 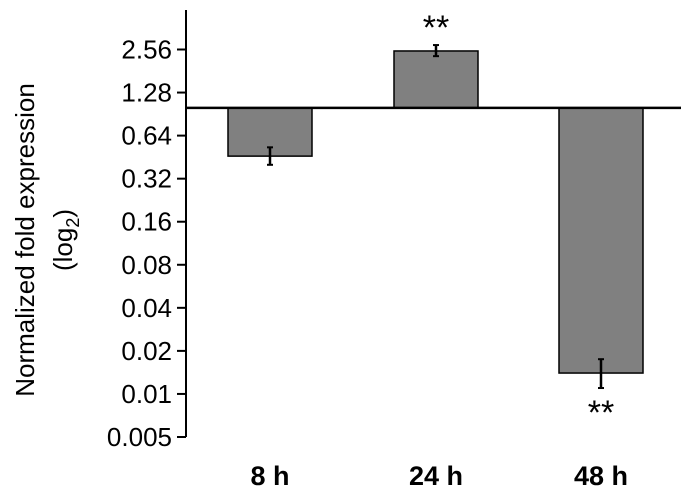 I want to click on y-tick-label: 2.56, so click(x=146, y=50).